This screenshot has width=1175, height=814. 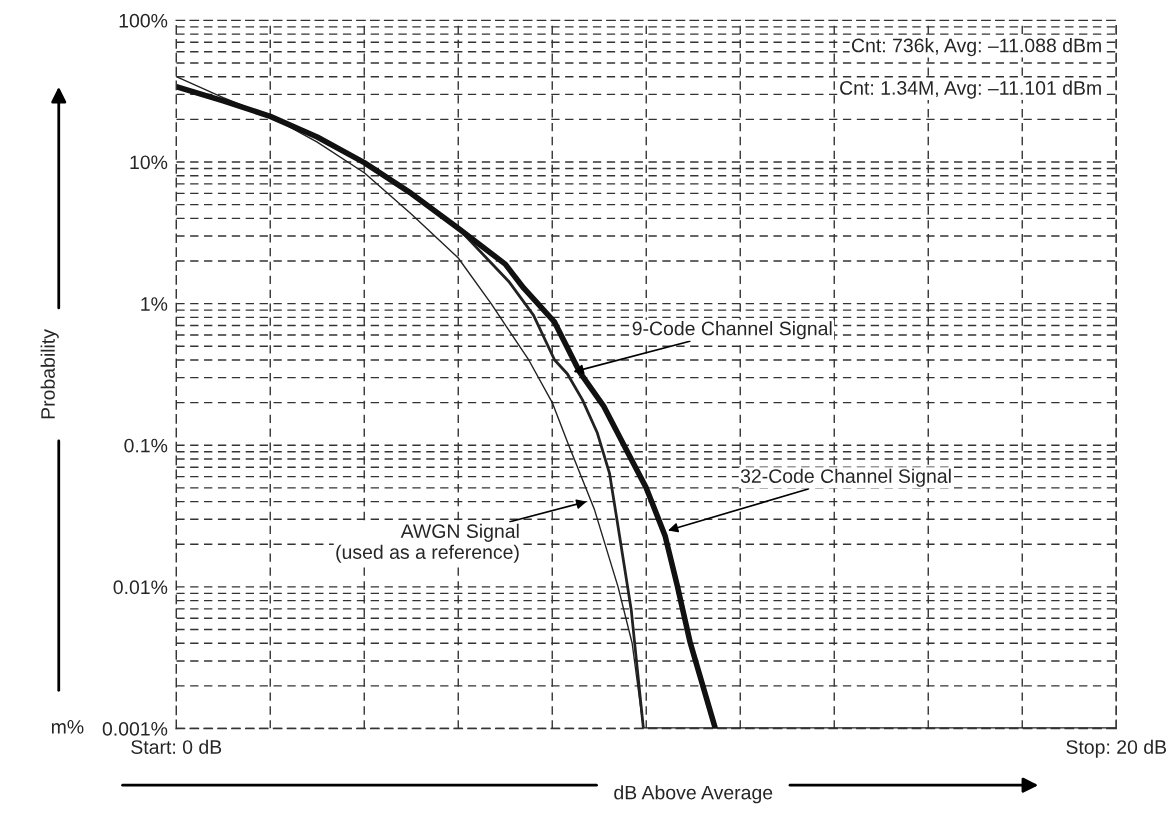 What do you see at coordinates (976, 47) in the screenshot?
I see `annotation: Cnt: 736k, Avg: –11.088 dBm` at bounding box center [976, 47].